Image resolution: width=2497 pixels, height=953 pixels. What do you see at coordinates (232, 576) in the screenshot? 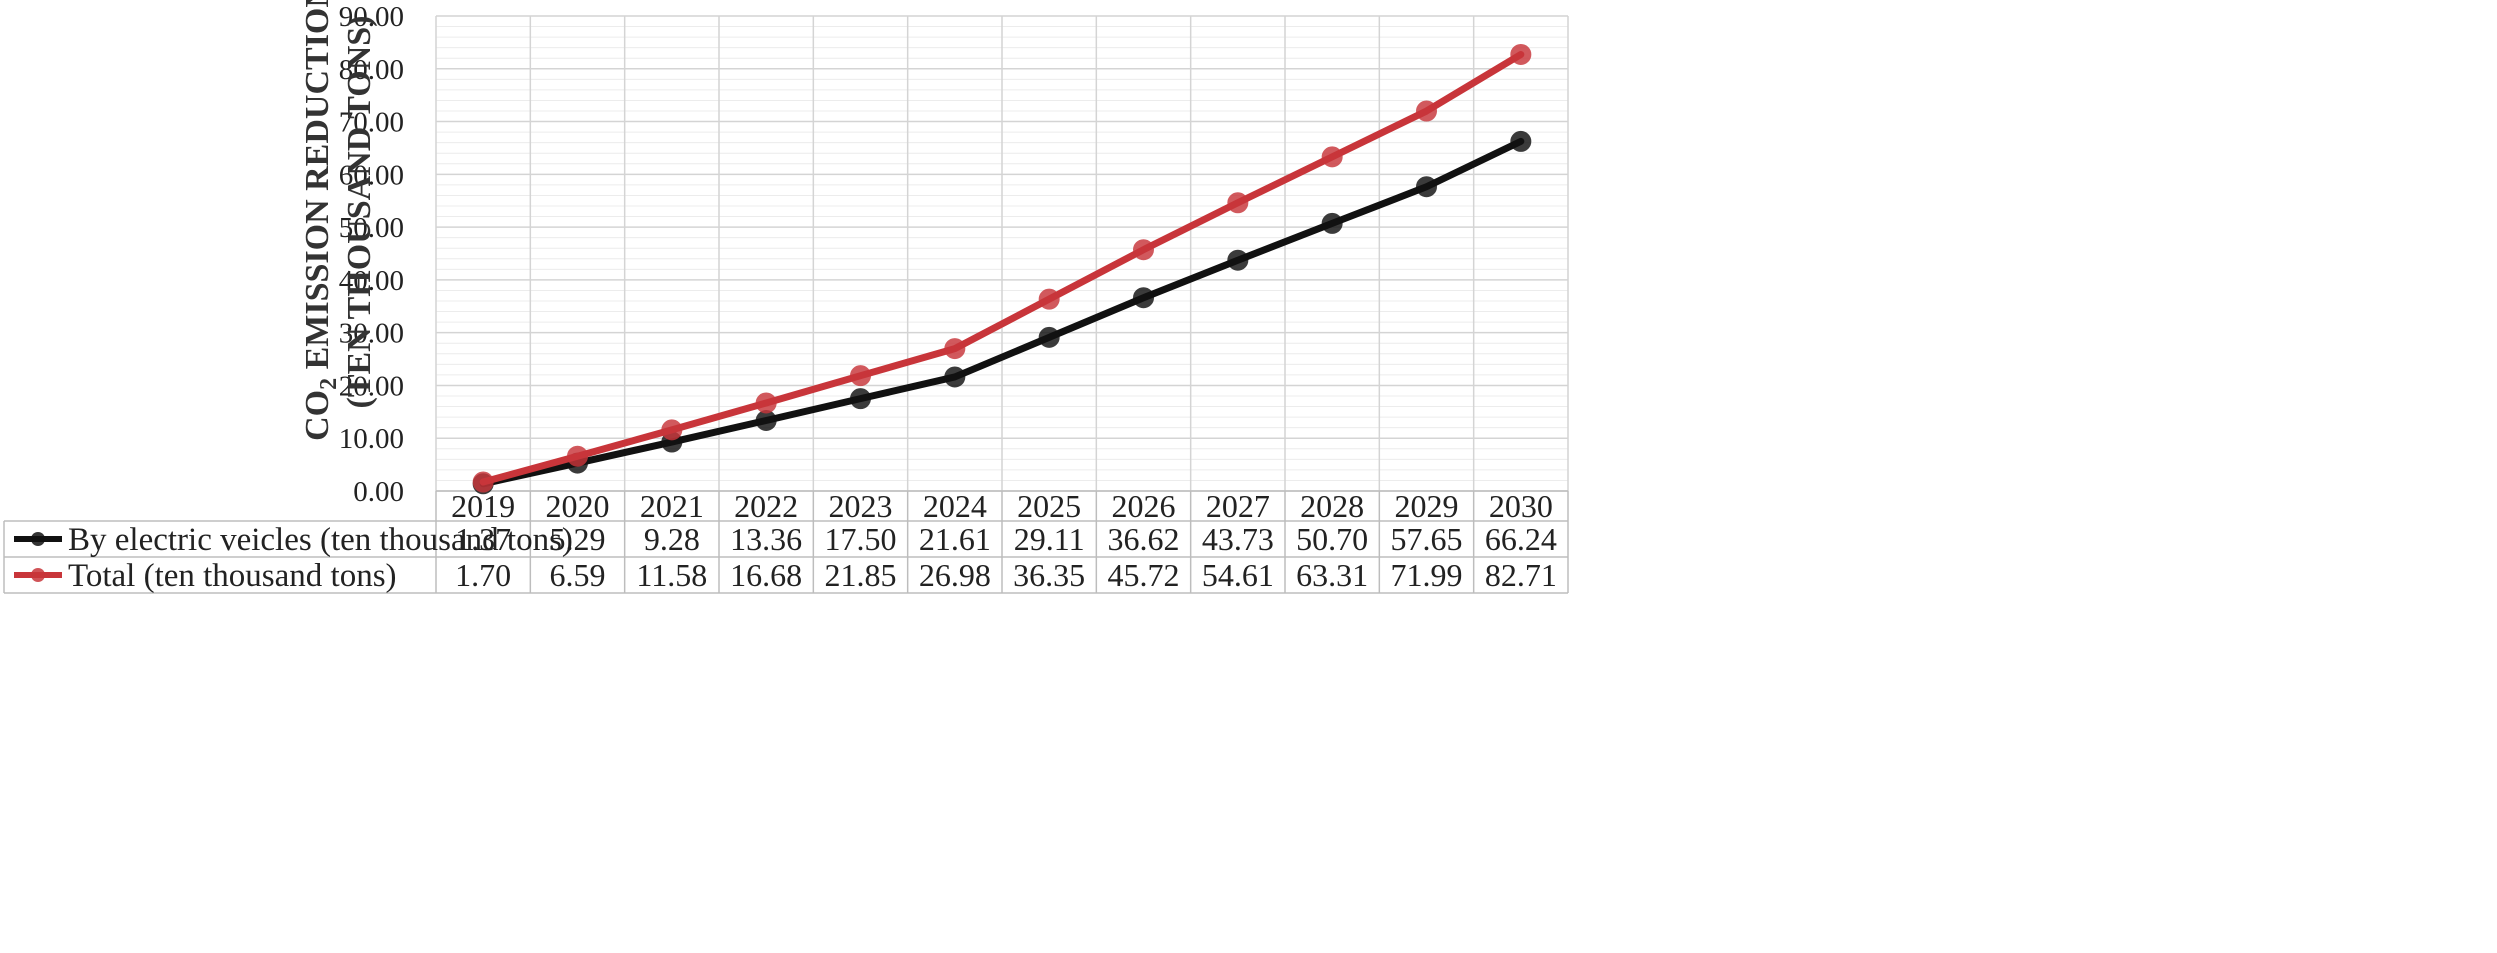
I see `legend-label: Total (ten thousand tons)` at bounding box center [232, 576].